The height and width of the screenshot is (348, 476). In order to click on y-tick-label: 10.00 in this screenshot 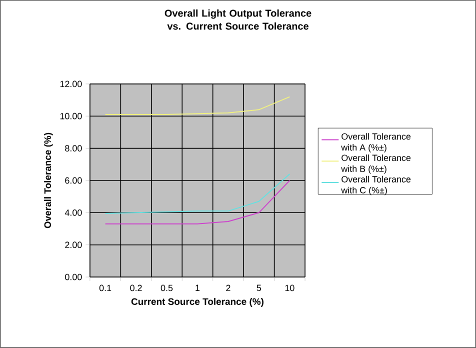, I will do `click(71, 116)`.